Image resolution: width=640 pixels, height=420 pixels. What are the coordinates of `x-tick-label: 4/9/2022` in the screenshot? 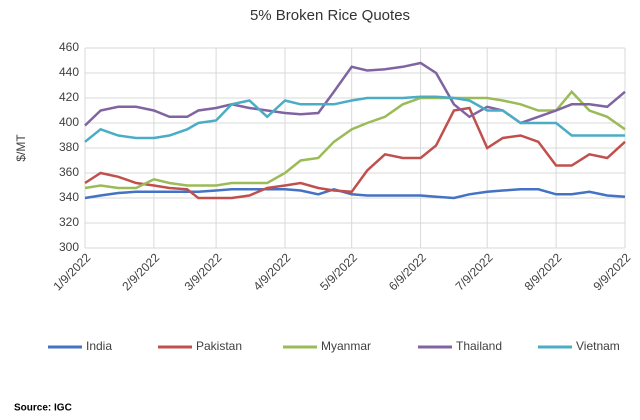 It's located at (271, 271).